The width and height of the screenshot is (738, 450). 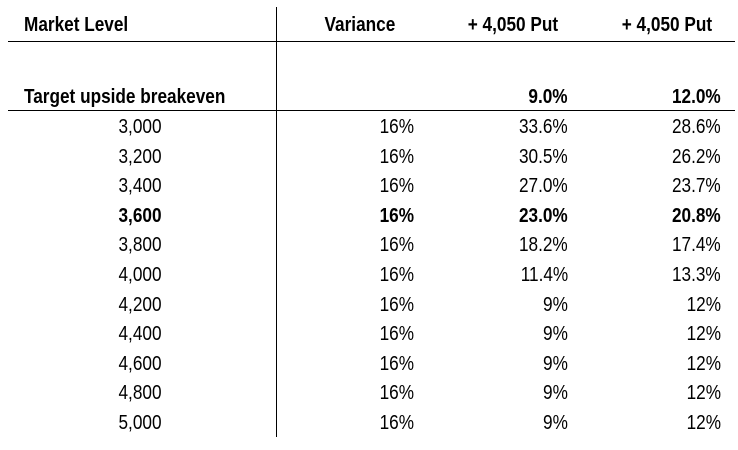 I want to click on target-put-a-value: 9.0%, so click(x=548, y=97).